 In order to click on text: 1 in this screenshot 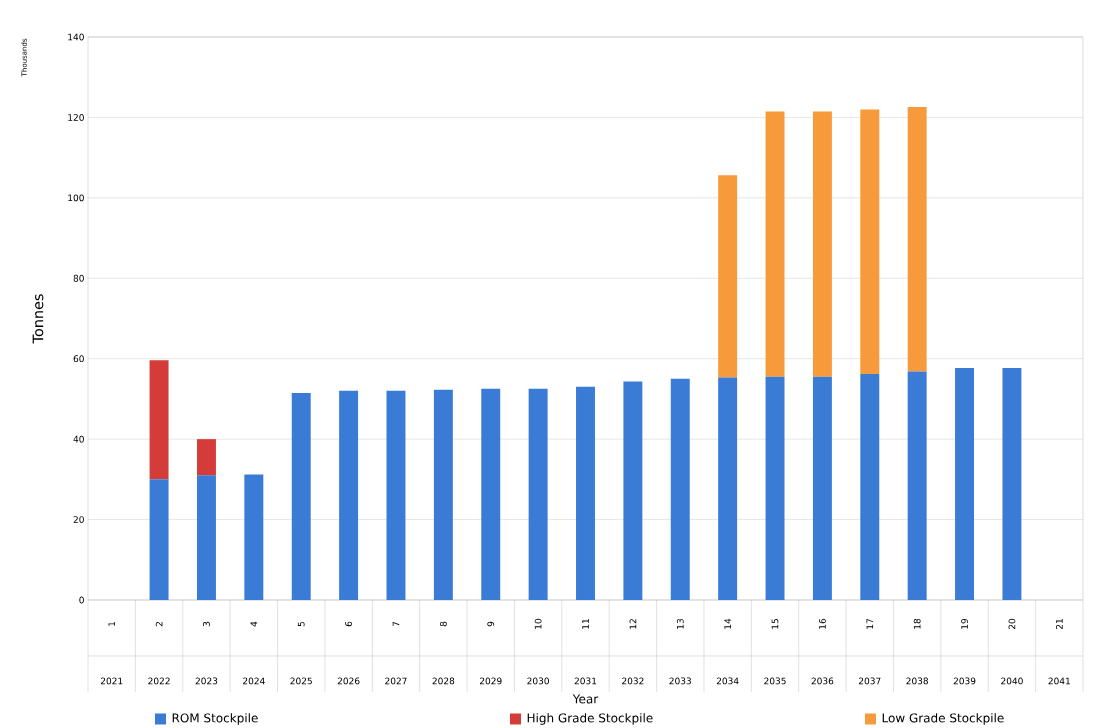, I will do `click(111, 623)`.